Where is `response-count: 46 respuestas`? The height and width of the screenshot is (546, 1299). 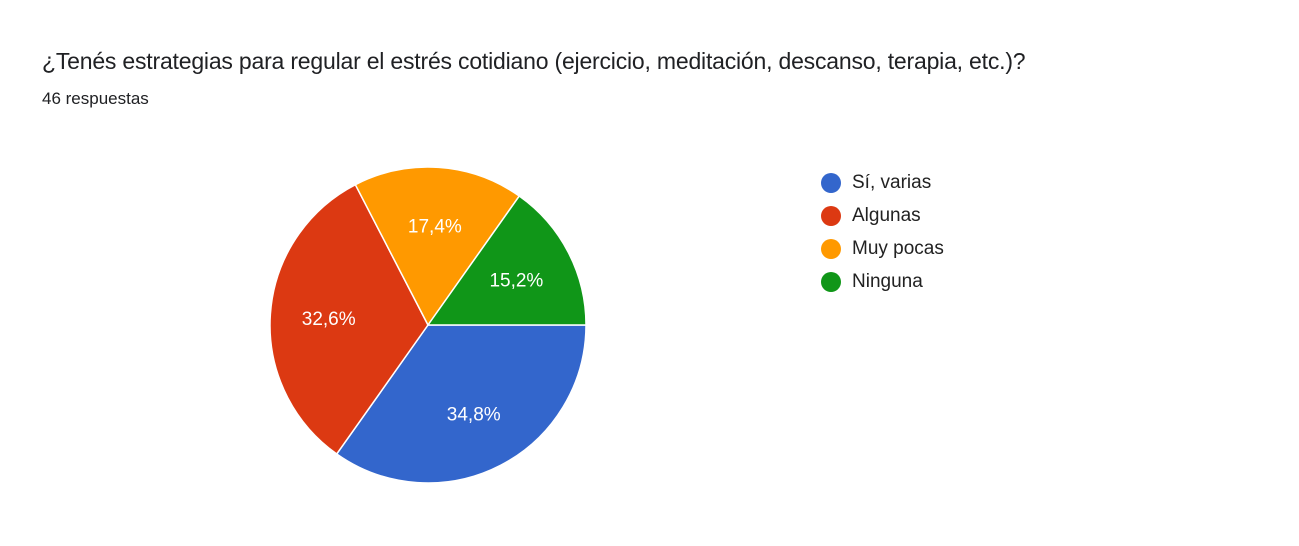 response-count: 46 respuestas is located at coordinates (95, 98).